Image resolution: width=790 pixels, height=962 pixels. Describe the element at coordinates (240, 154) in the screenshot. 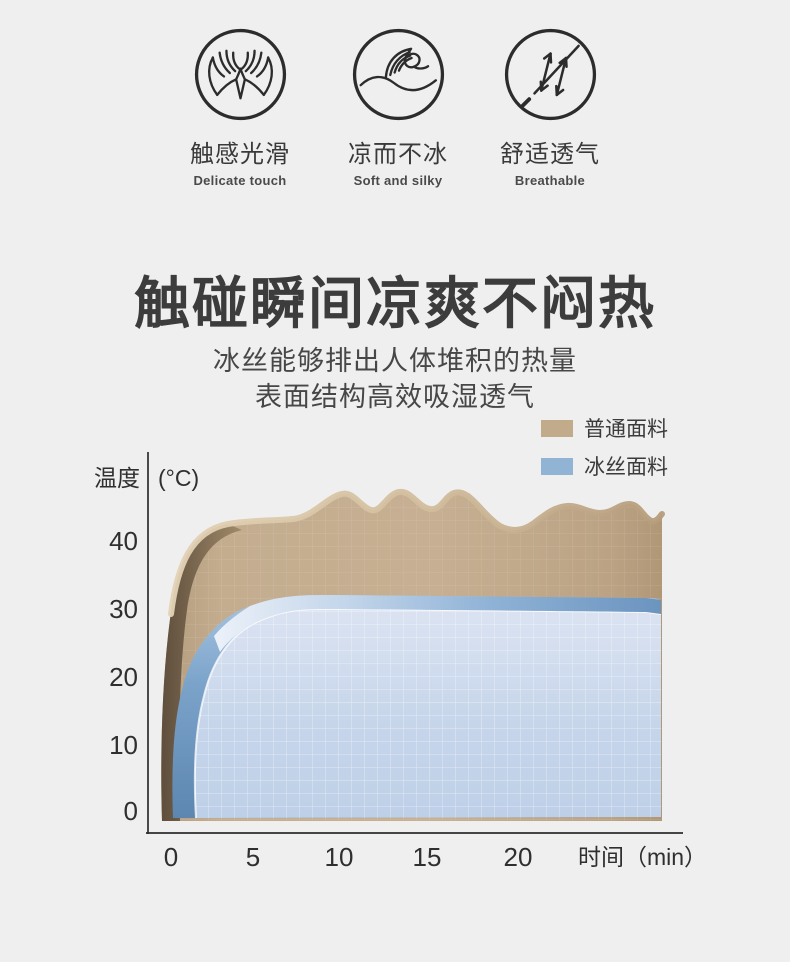

I see `feature-label-zh: 触感光滑` at that location.